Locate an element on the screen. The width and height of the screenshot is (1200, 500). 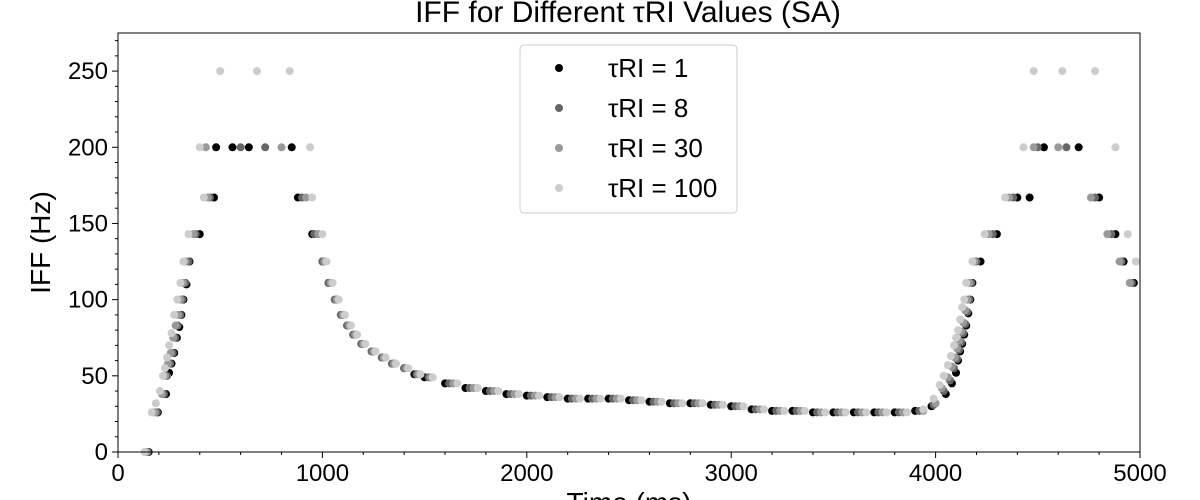
legend-label: τRI = 100 is located at coordinates (662, 188).